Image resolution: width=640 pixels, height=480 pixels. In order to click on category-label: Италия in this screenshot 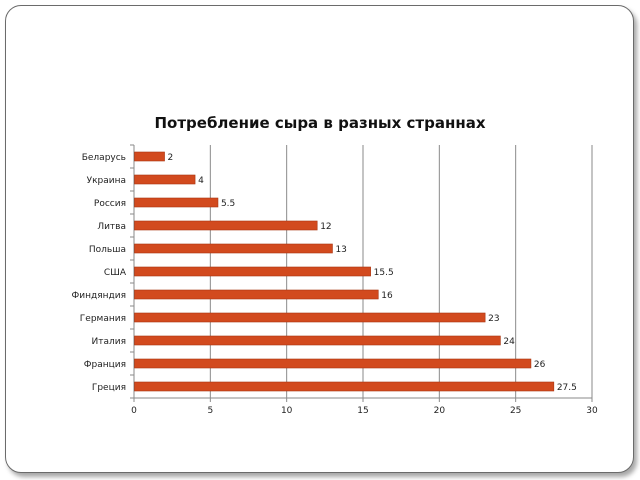, I will do `click(108, 342)`.